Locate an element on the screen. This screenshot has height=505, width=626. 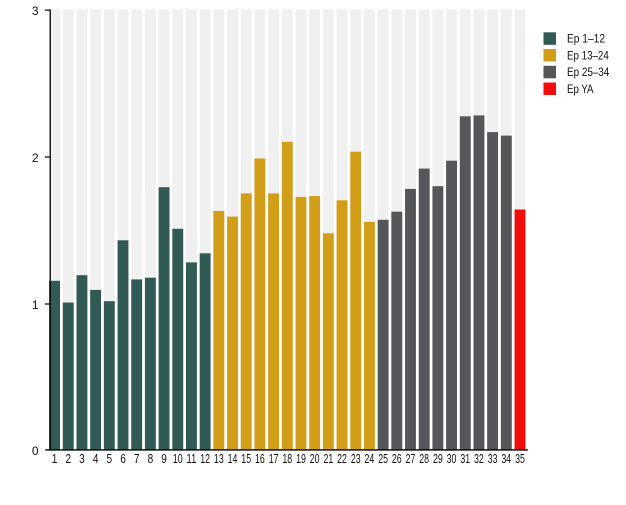
svg-text: 8 is located at coordinates (151, 459).